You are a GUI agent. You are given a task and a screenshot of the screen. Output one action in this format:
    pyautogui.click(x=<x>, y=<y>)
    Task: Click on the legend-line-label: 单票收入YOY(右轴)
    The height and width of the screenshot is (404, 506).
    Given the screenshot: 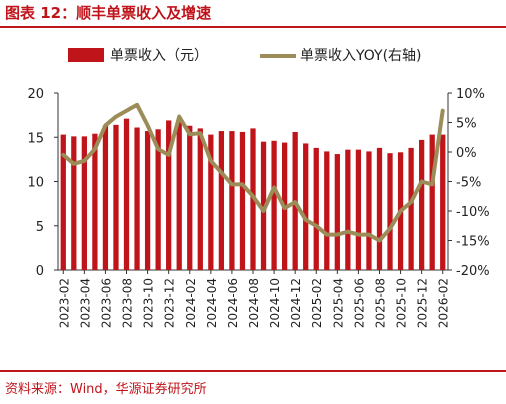 What is the action you would take?
    pyautogui.click(x=361, y=56)
    